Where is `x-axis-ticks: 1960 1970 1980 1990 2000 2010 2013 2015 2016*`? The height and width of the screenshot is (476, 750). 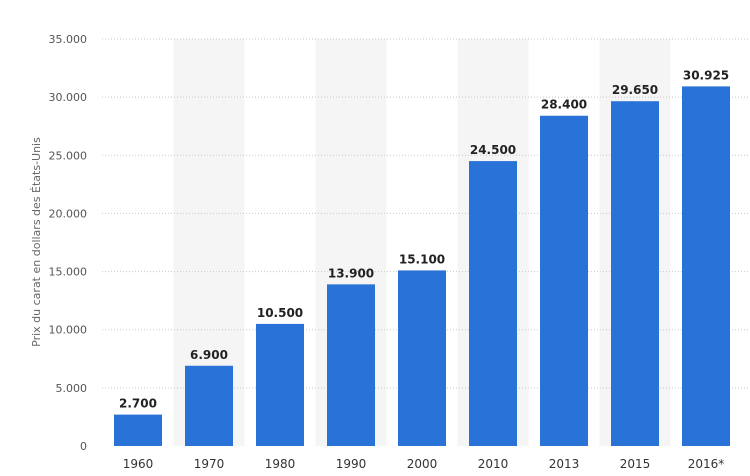
x-axis-ticks: 1960 1970 1980 1990 2000 2010 2013 2015 2016* is located at coordinates (424, 464).